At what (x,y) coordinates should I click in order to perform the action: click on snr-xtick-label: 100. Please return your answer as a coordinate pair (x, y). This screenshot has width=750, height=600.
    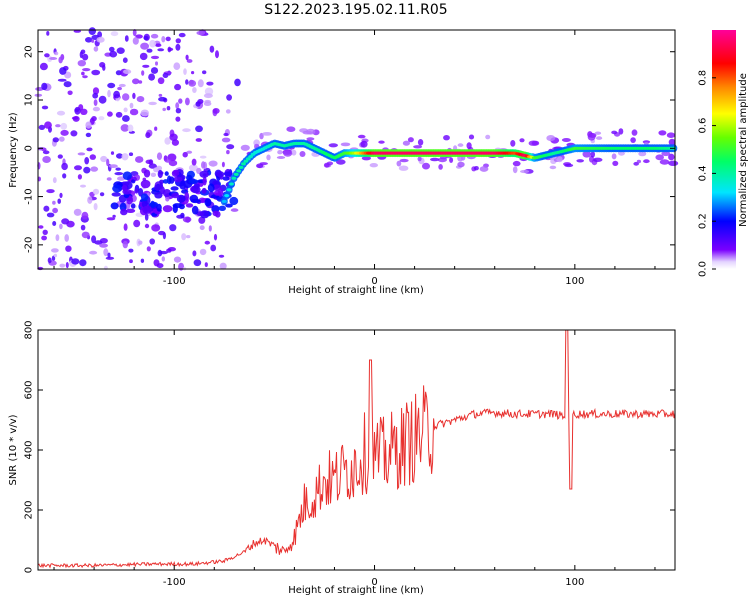
    Looking at the image, I should click on (574, 582).